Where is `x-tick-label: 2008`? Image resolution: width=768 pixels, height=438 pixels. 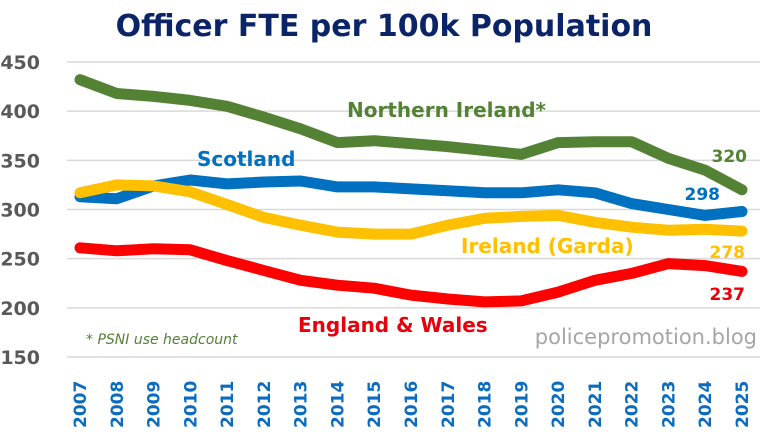 x-tick-label: 2008 is located at coordinates (118, 404).